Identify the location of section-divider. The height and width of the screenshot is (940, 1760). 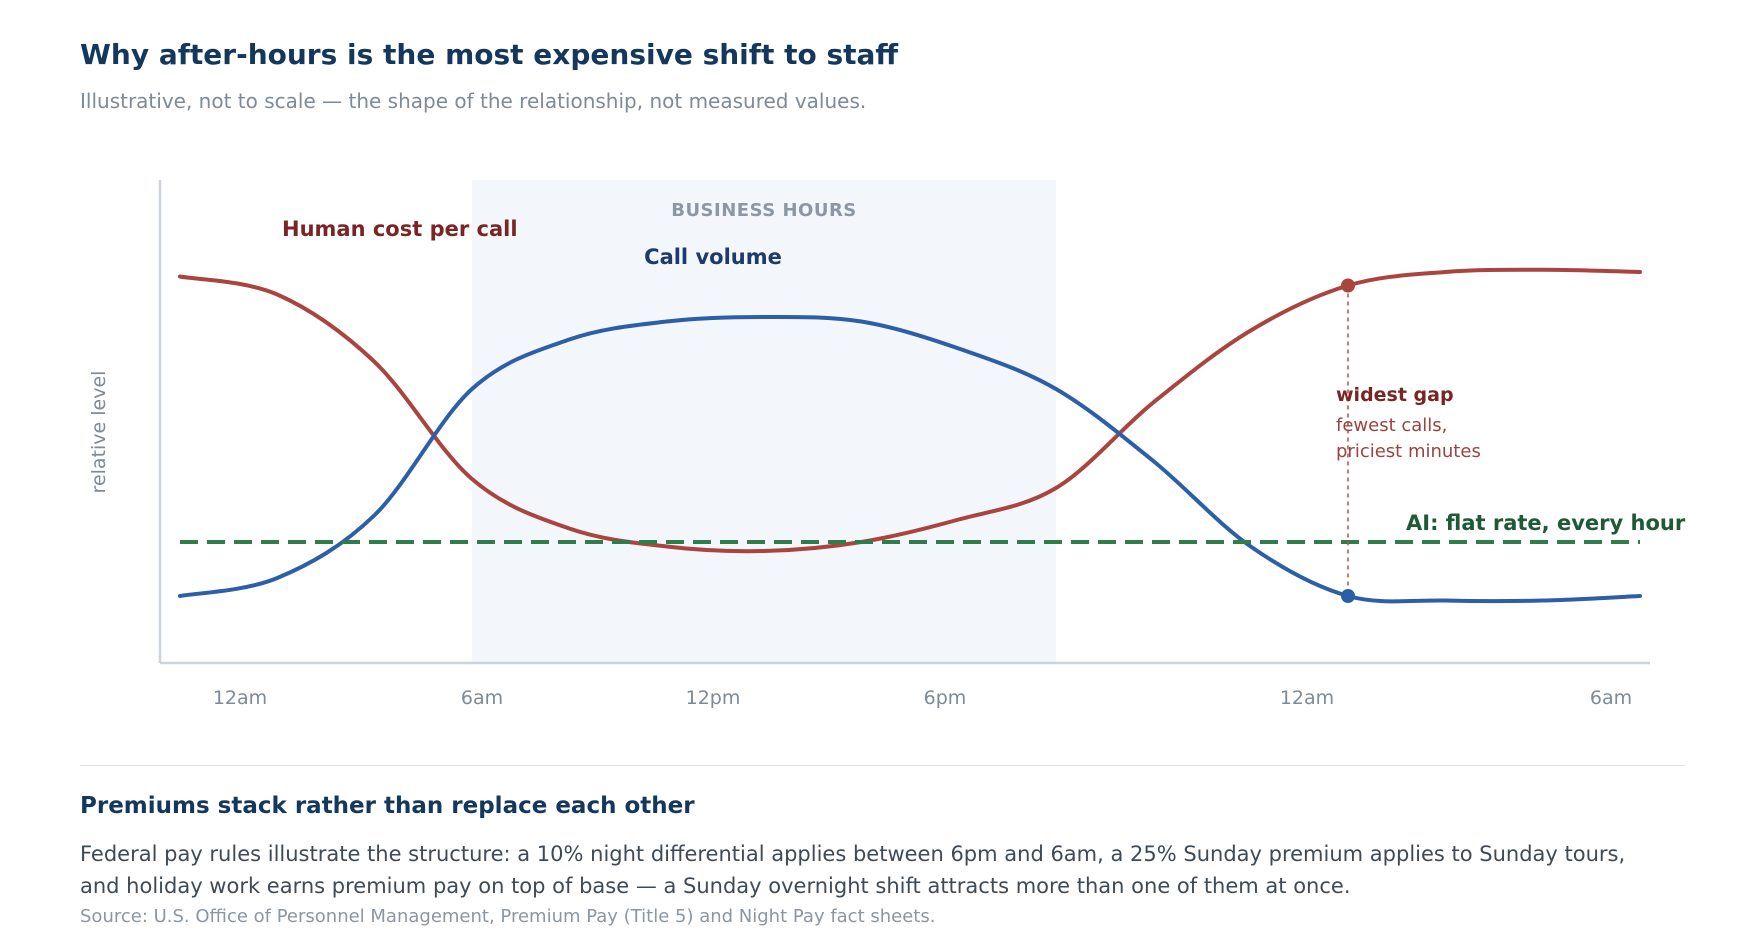
(882, 765).